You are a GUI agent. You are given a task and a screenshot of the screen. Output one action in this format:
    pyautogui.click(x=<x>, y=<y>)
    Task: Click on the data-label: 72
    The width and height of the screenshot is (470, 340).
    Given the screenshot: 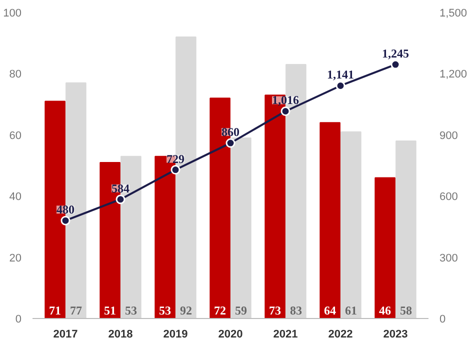 What is the action you would take?
    pyautogui.click(x=220, y=311)
    